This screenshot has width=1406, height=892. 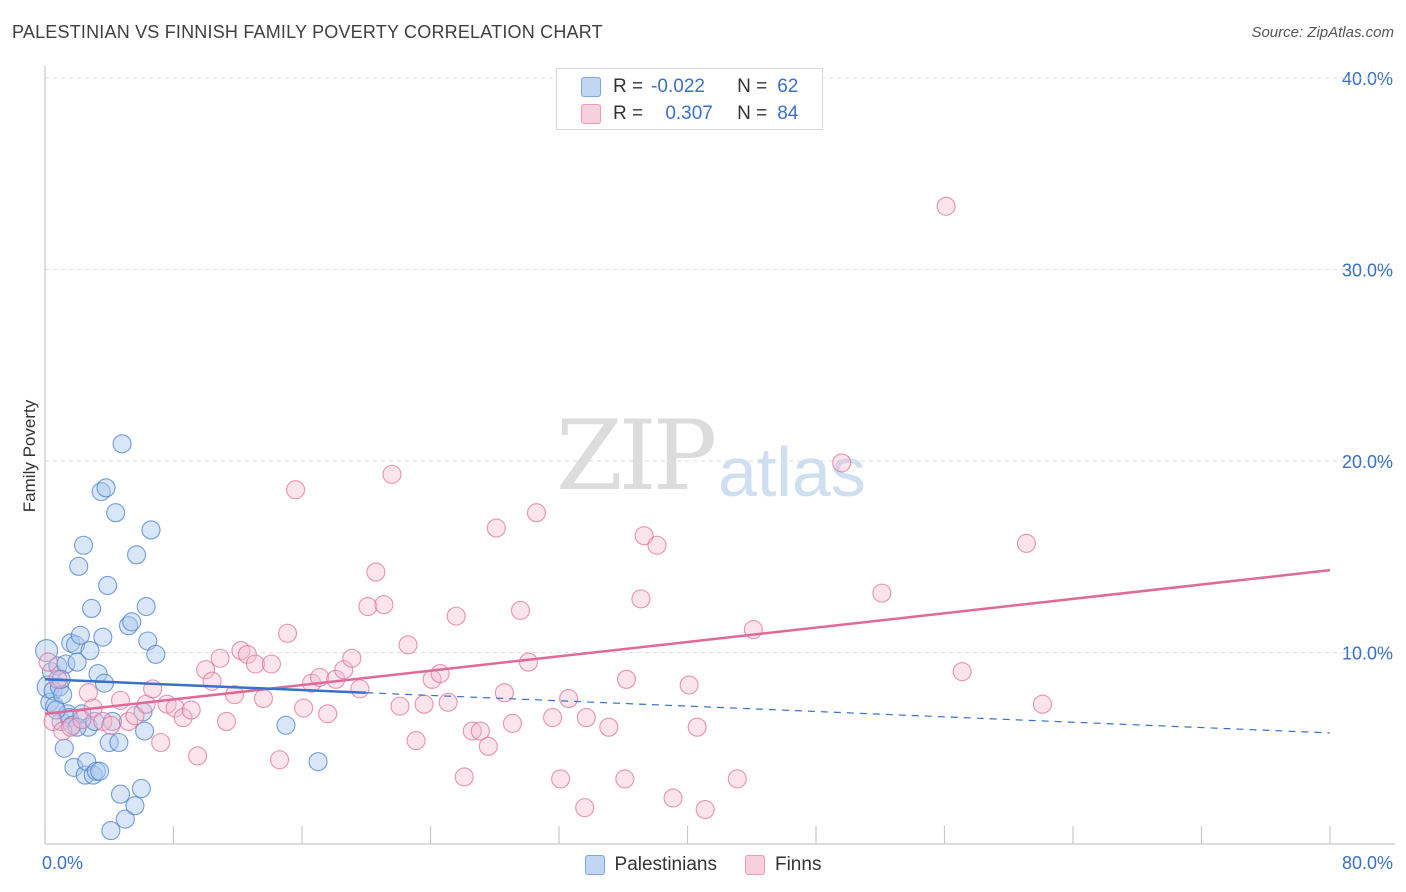 I want to click on legend-item-finns: Finns, so click(x=783, y=865).